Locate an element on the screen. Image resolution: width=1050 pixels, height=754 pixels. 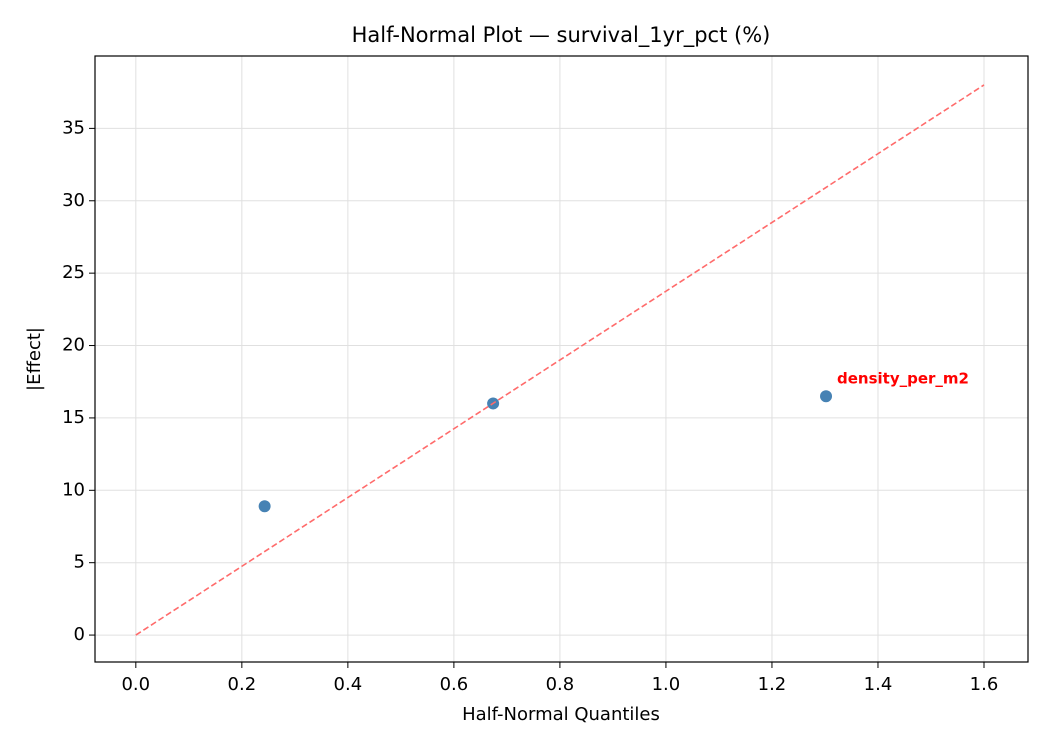
y-axis-label: |Effect| is located at coordinates (34, 359).